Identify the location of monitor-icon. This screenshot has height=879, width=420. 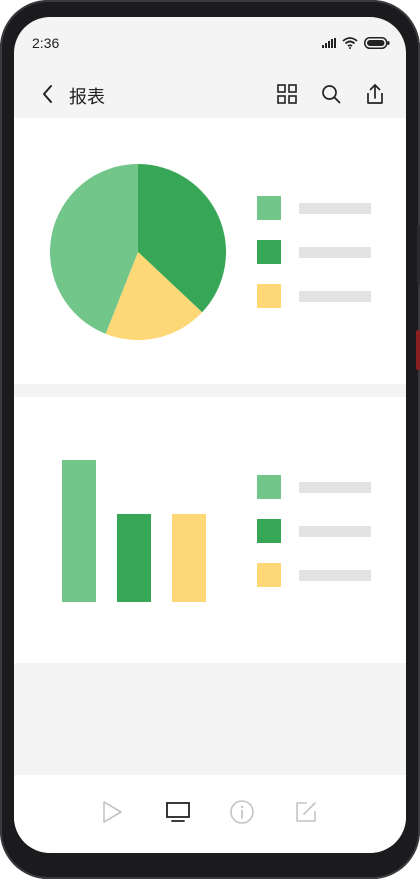
(178, 812).